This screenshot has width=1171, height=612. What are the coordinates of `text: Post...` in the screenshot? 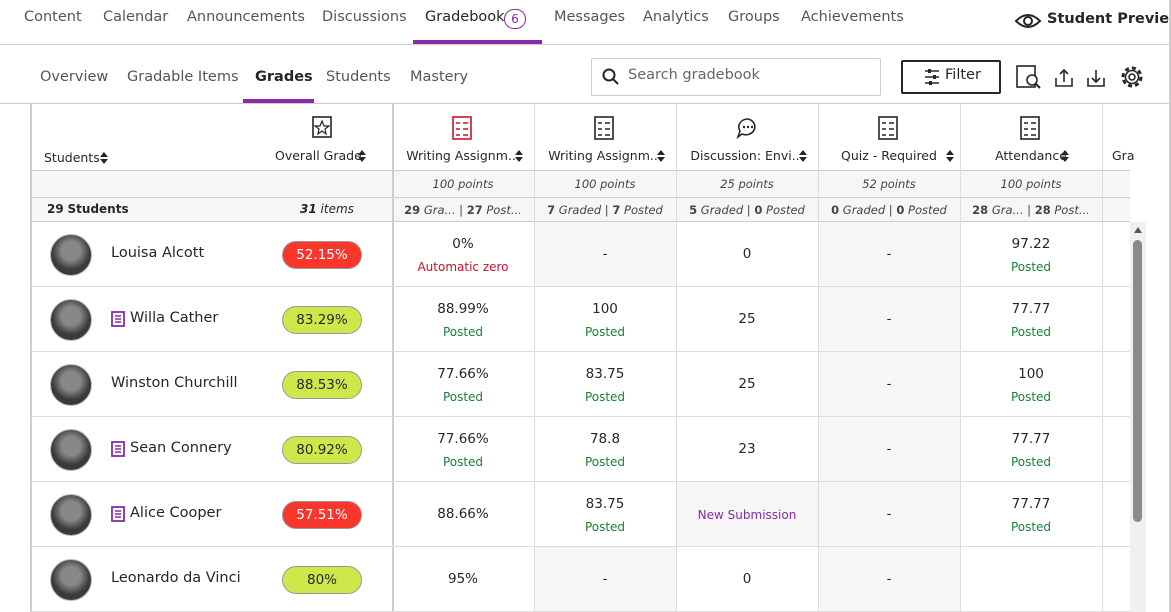 It's located at (1072, 210).